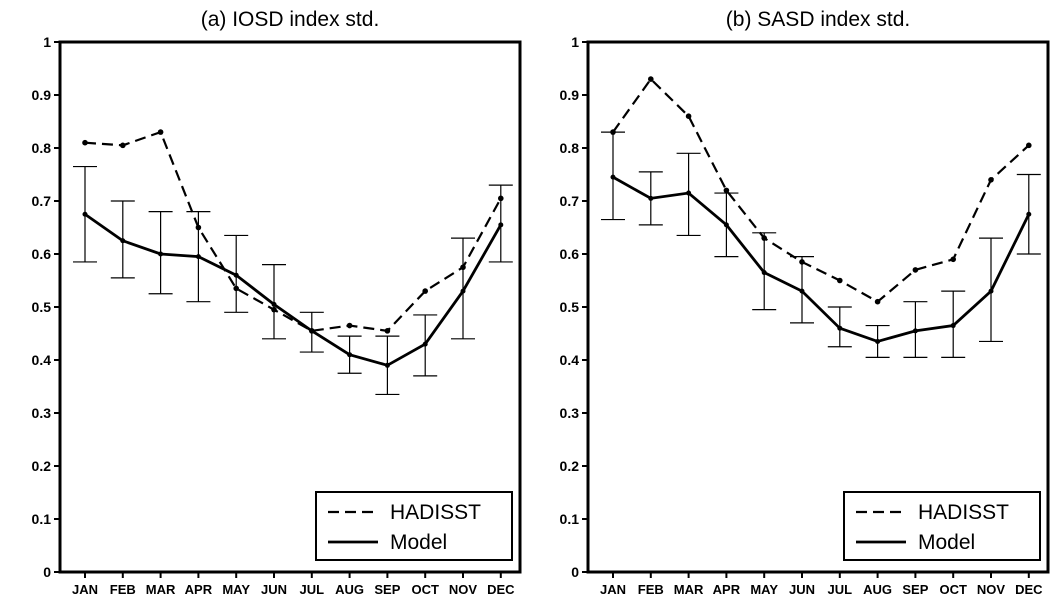 The width and height of the screenshot is (1056, 604). I want to click on chart-a-series-line-hadisst, so click(293, 231).